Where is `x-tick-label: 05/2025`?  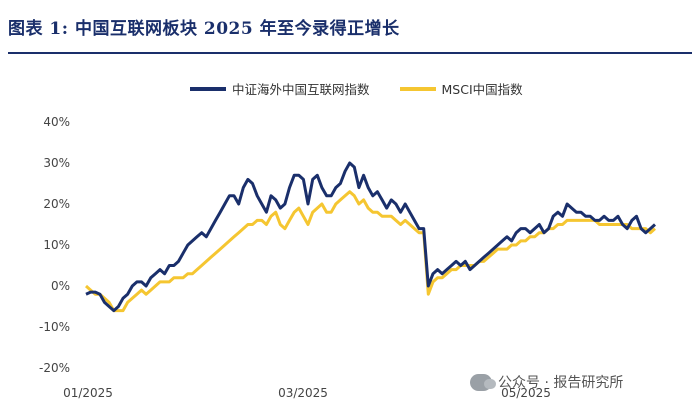
x-tick-label: 05/2025 is located at coordinates (526, 393).